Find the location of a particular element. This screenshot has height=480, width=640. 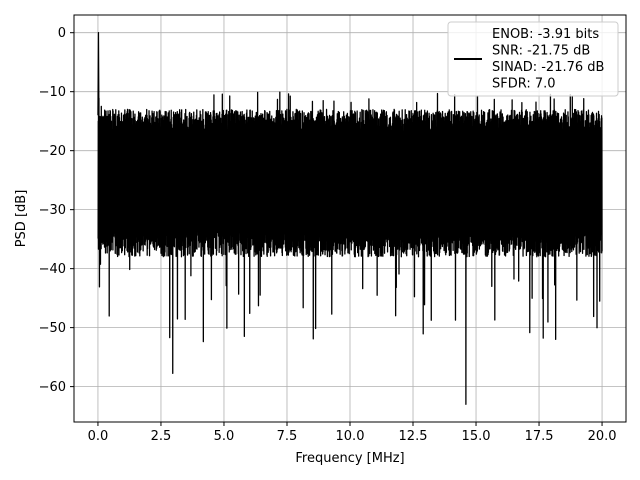

x-tick-label: 5.0 is located at coordinates (224, 436).